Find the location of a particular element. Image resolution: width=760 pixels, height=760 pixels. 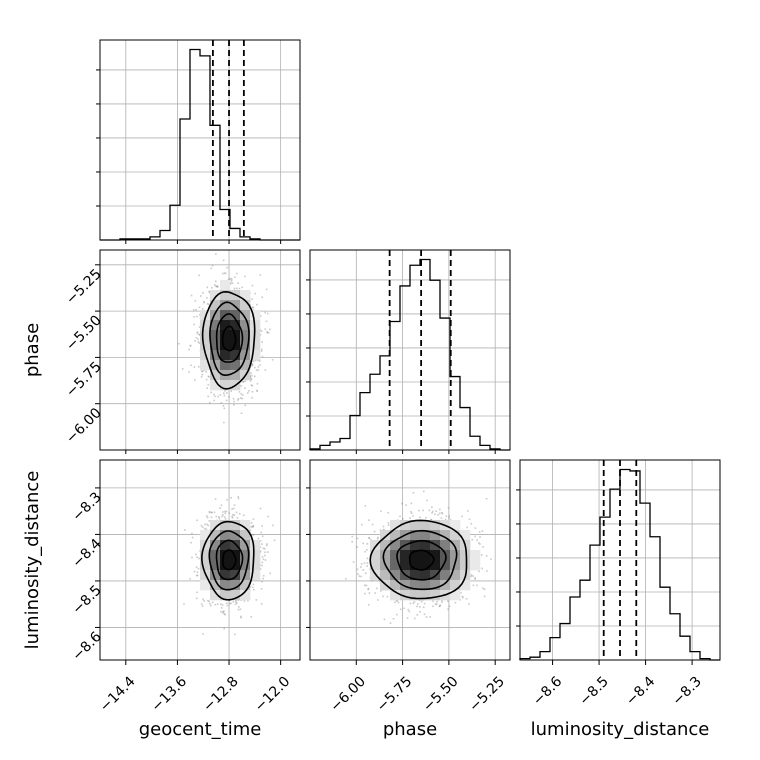

histogram-panel-phase is located at coordinates (408, 350).